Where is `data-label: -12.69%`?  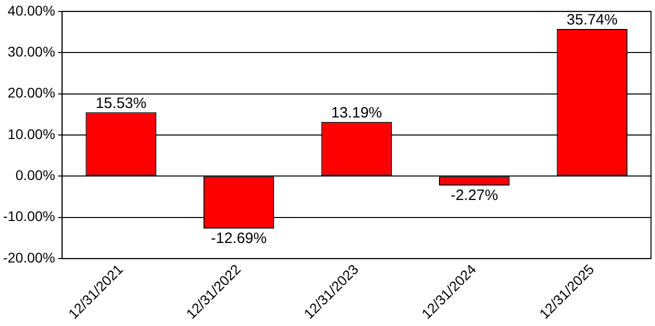
data-label: -12.69% is located at coordinates (238, 239).